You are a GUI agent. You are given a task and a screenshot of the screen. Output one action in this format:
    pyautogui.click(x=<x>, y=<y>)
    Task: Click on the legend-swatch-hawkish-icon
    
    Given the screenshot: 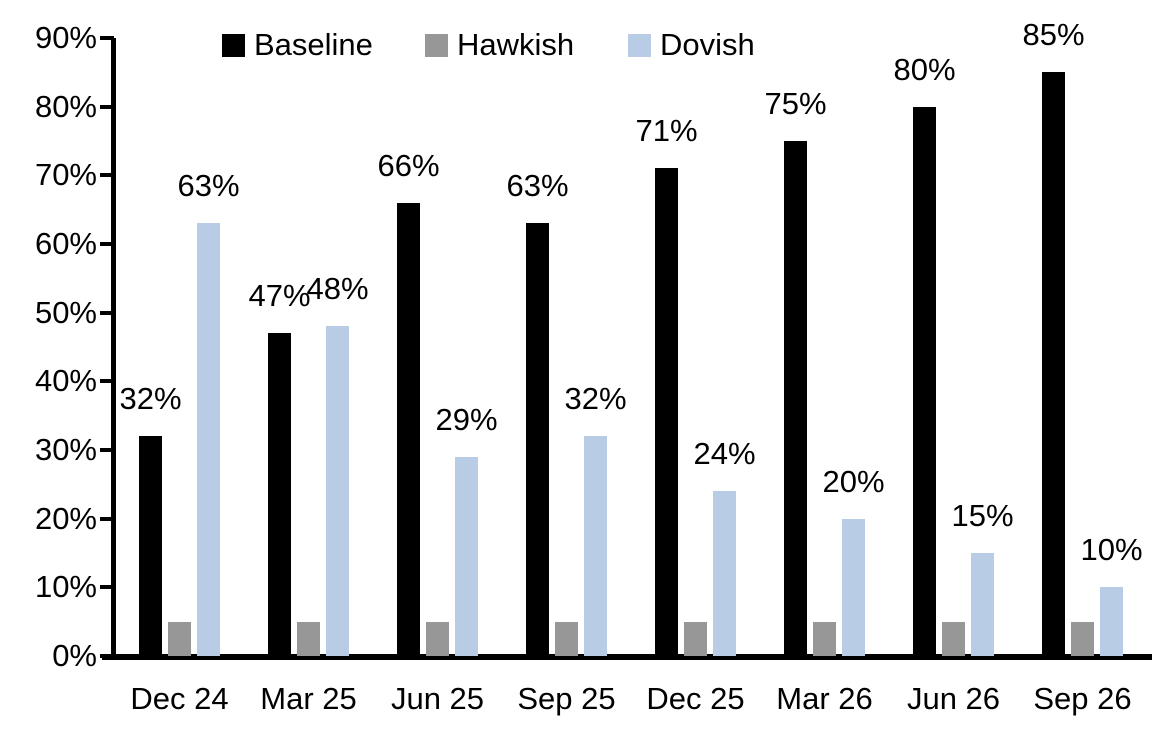 What is the action you would take?
    pyautogui.click(x=436, y=45)
    